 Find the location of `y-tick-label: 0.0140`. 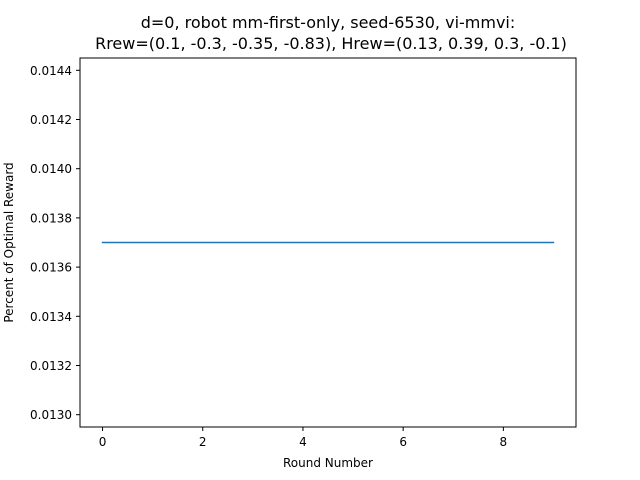

y-tick-label: 0.0140 is located at coordinates (51, 169).